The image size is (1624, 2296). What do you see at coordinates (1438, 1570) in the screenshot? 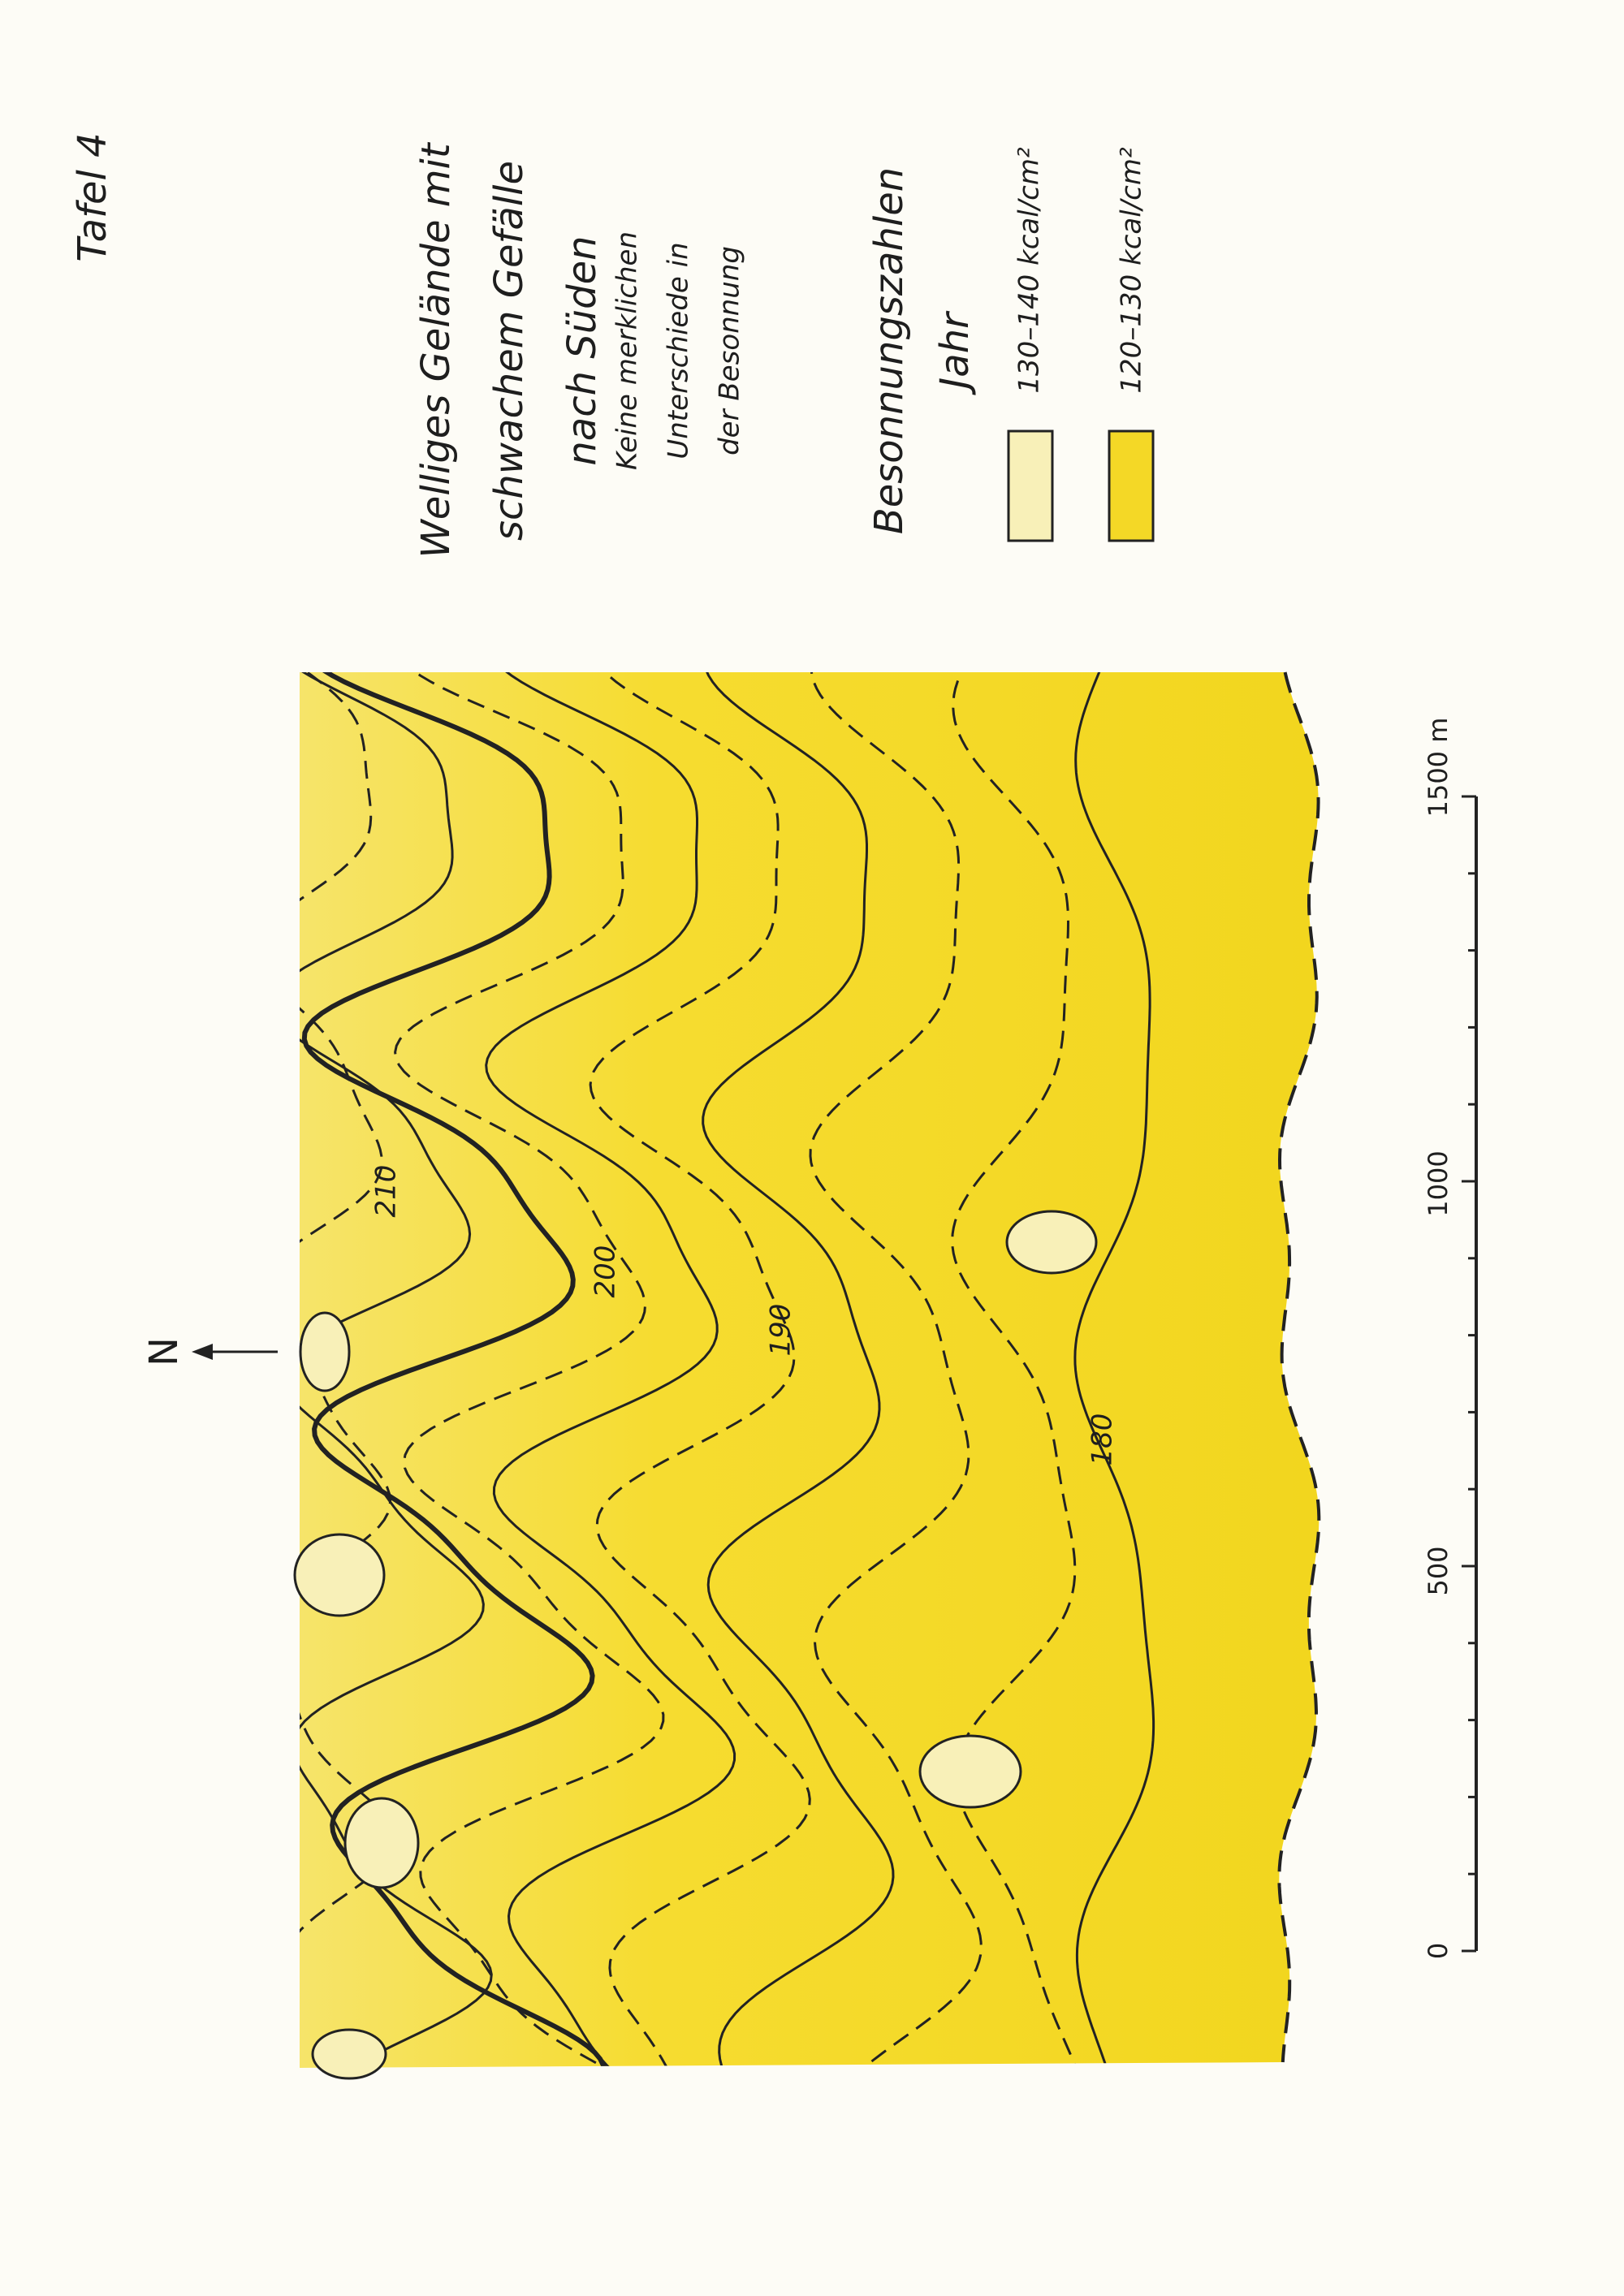
I see `scale-label: 500` at bounding box center [1438, 1570].